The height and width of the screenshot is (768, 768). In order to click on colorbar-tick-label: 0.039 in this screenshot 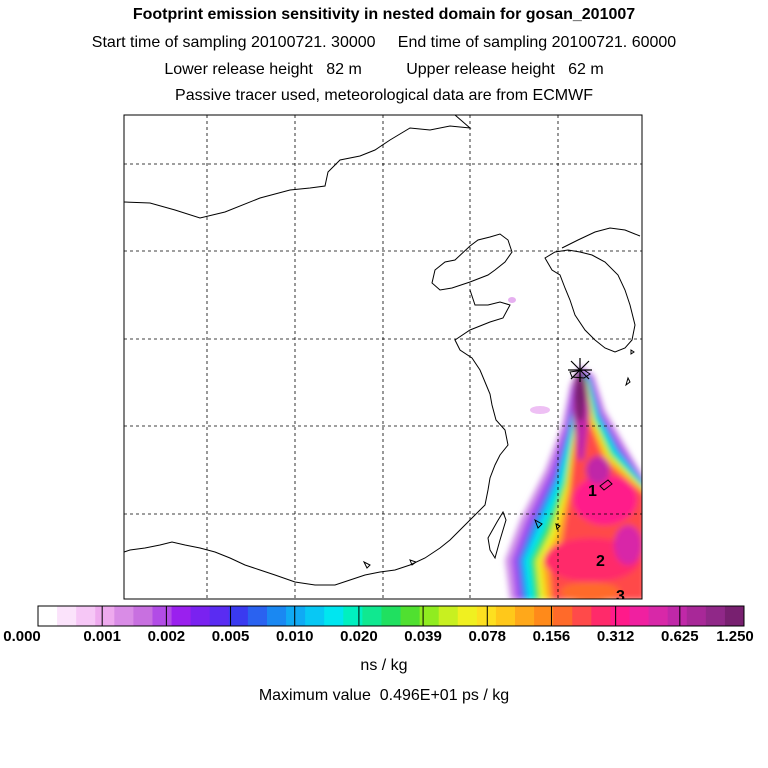, I will do `click(423, 636)`.